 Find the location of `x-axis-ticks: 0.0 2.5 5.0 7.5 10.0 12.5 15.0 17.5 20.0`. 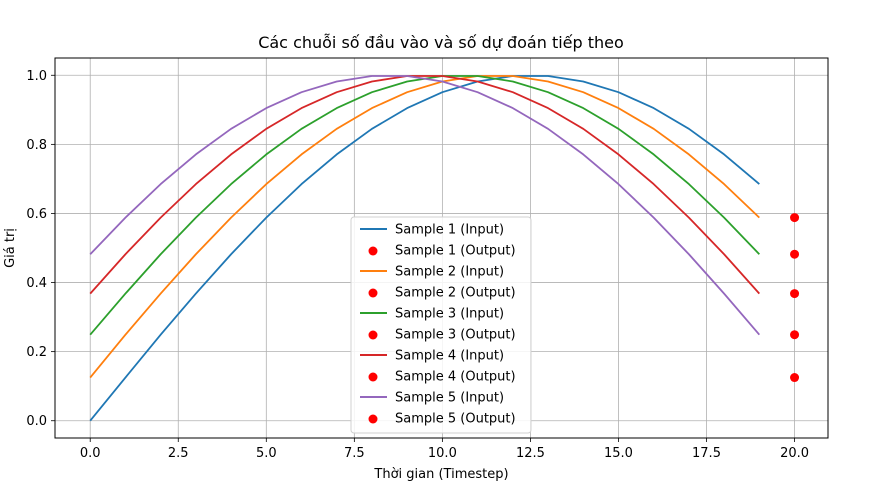

x-axis-ticks: 0.0 2.5 5.0 7.5 10.0 12.5 15.0 17.5 20.0 is located at coordinates (444, 449).